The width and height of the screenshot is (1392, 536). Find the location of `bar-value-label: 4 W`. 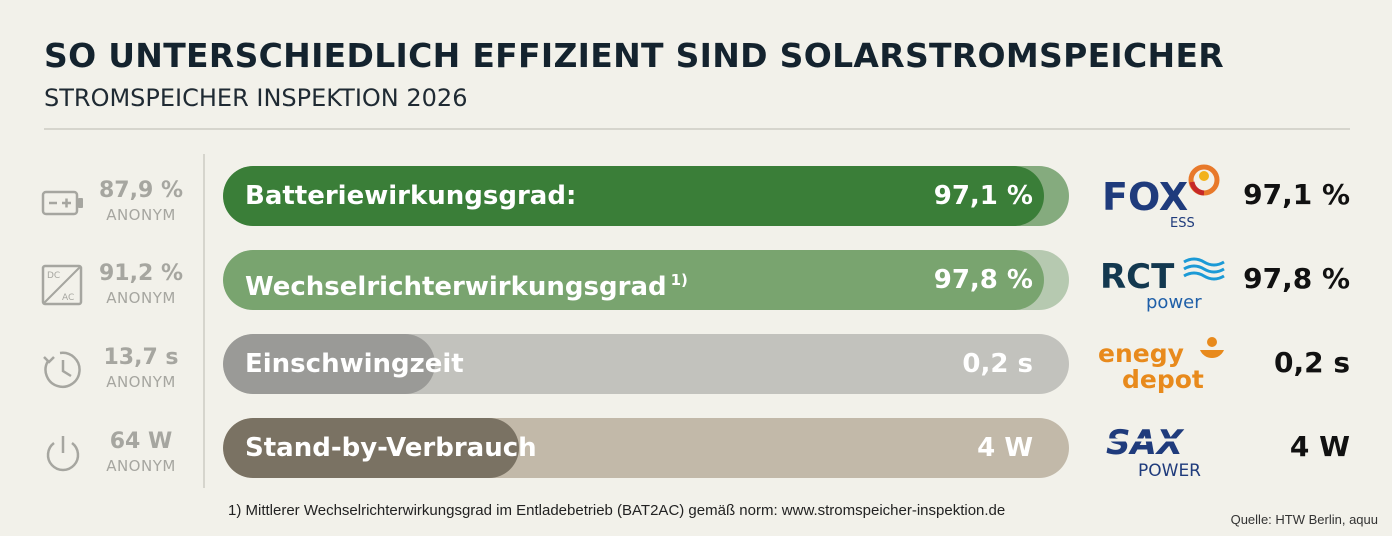

bar-value-label: 4 W is located at coordinates (1005, 448).